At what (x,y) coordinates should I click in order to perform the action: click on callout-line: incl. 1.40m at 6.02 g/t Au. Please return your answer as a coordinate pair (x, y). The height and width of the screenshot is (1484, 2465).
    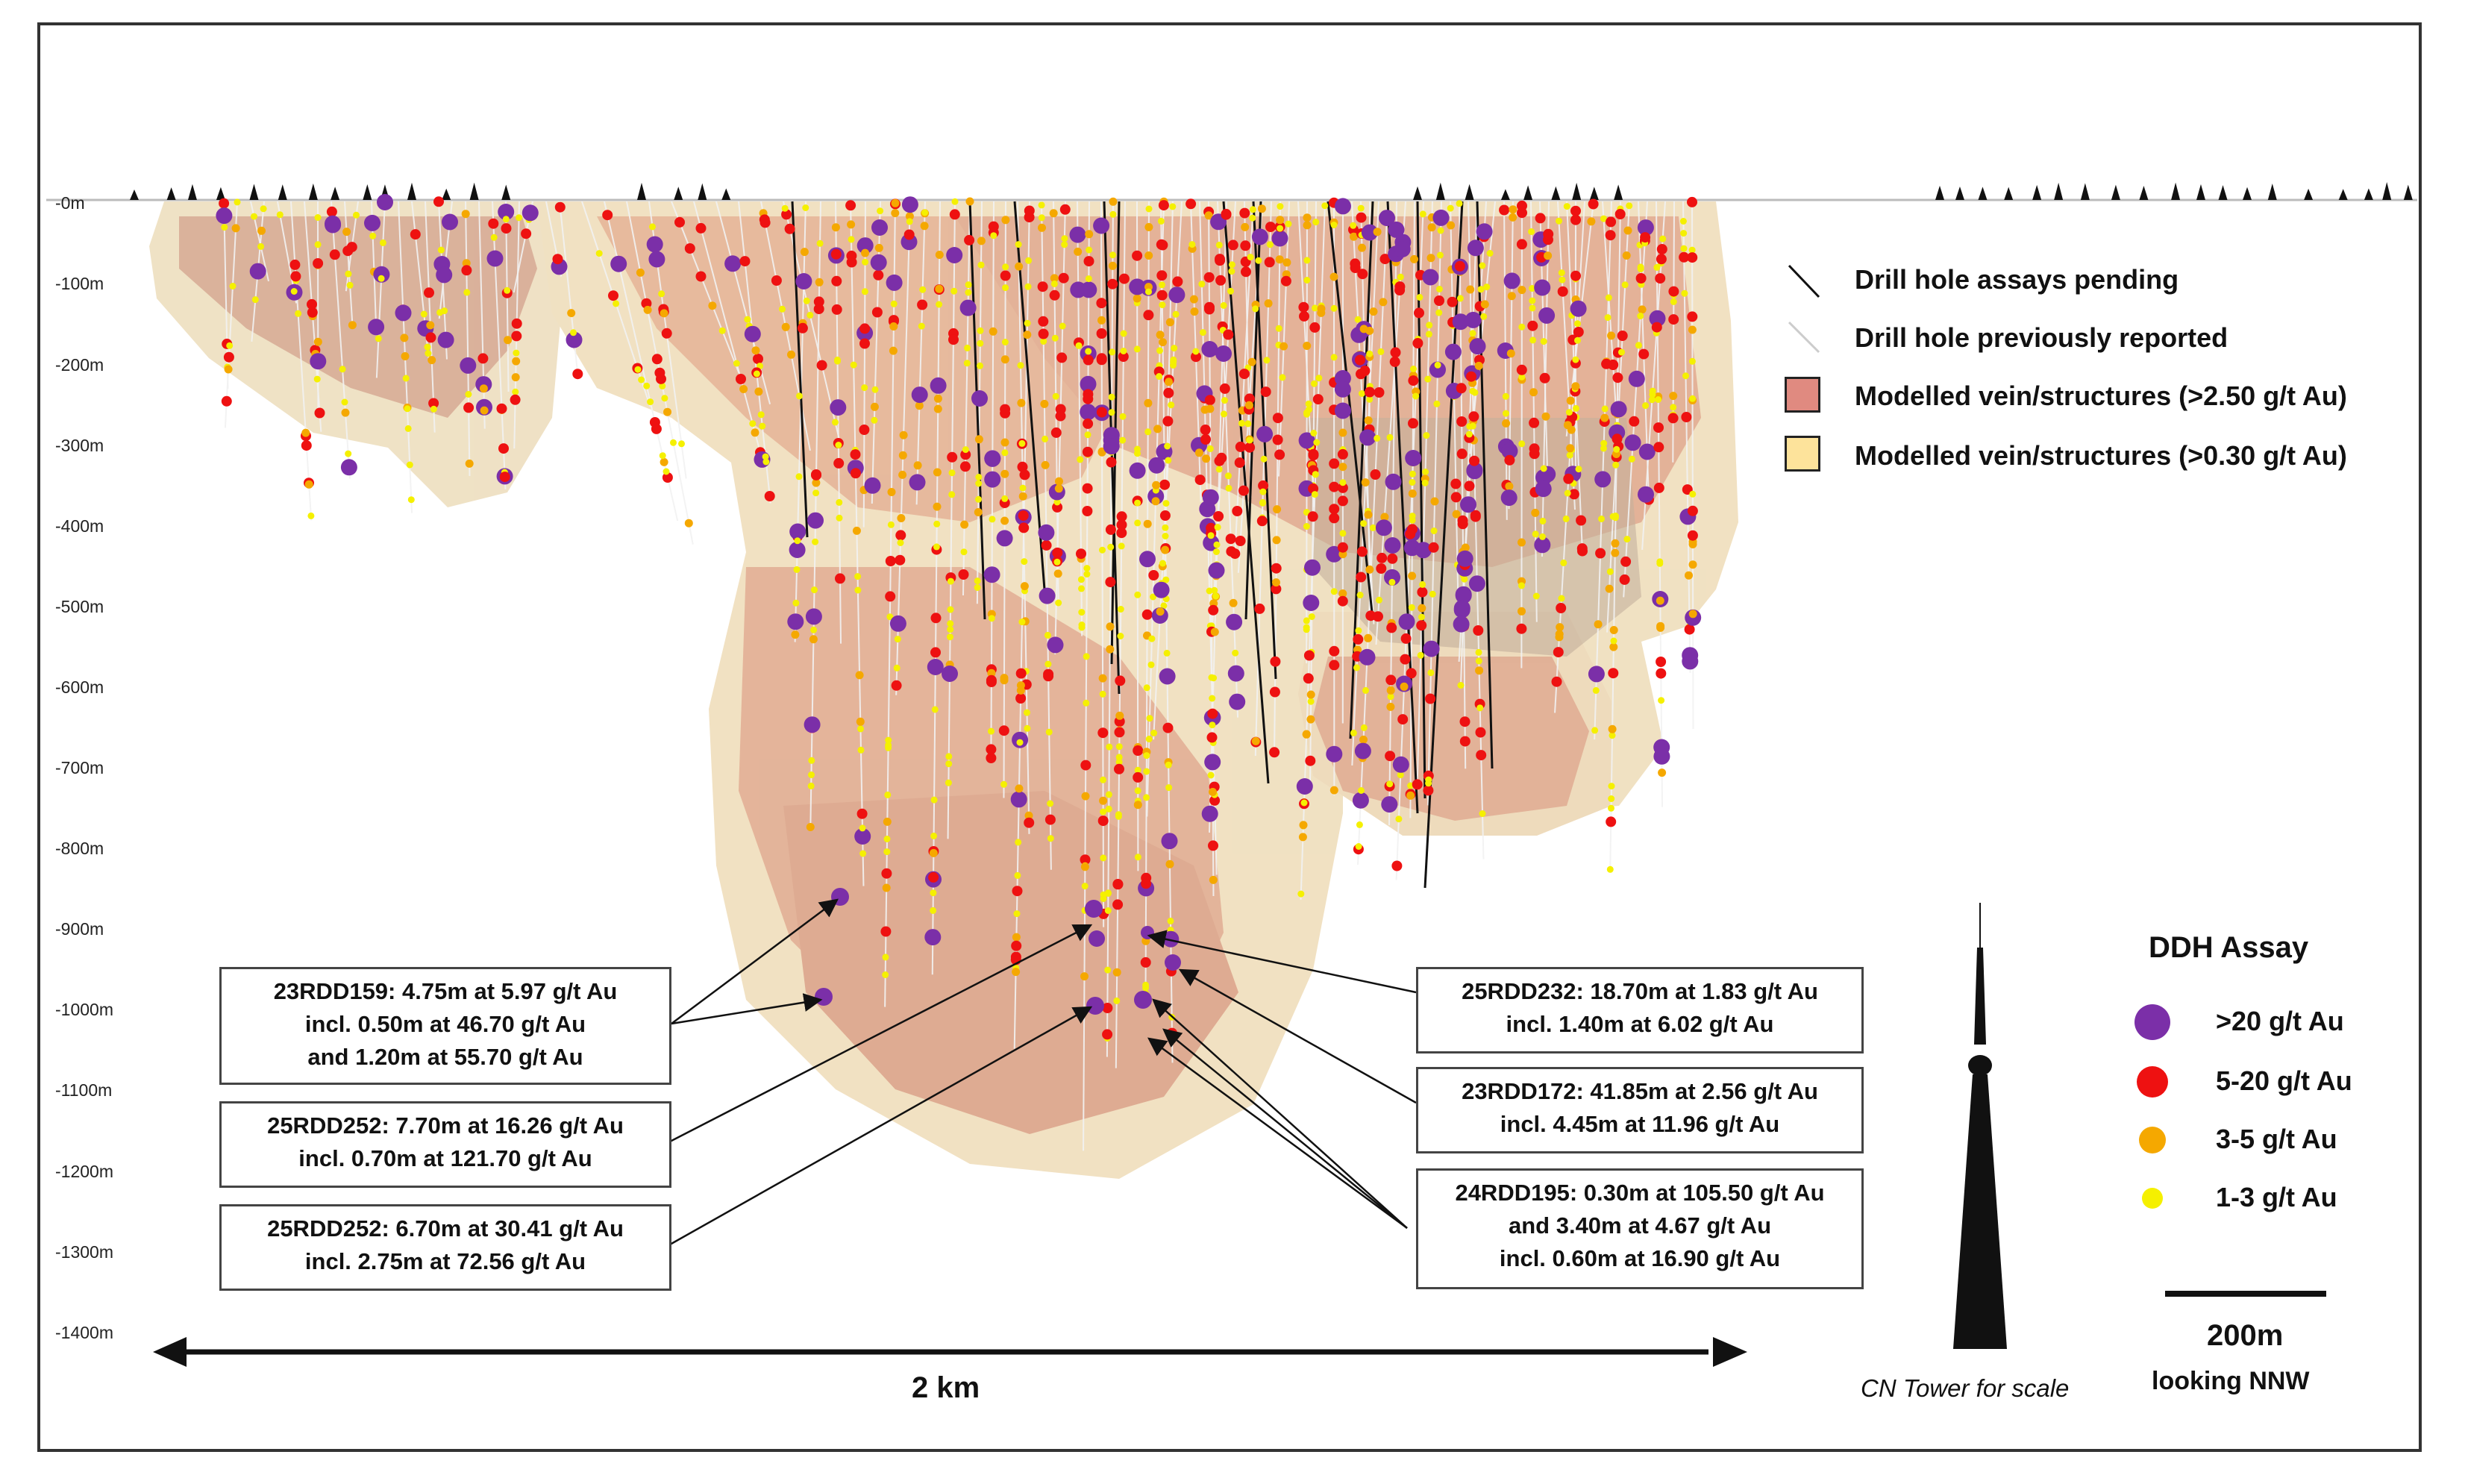
    Looking at the image, I should click on (1640, 1024).